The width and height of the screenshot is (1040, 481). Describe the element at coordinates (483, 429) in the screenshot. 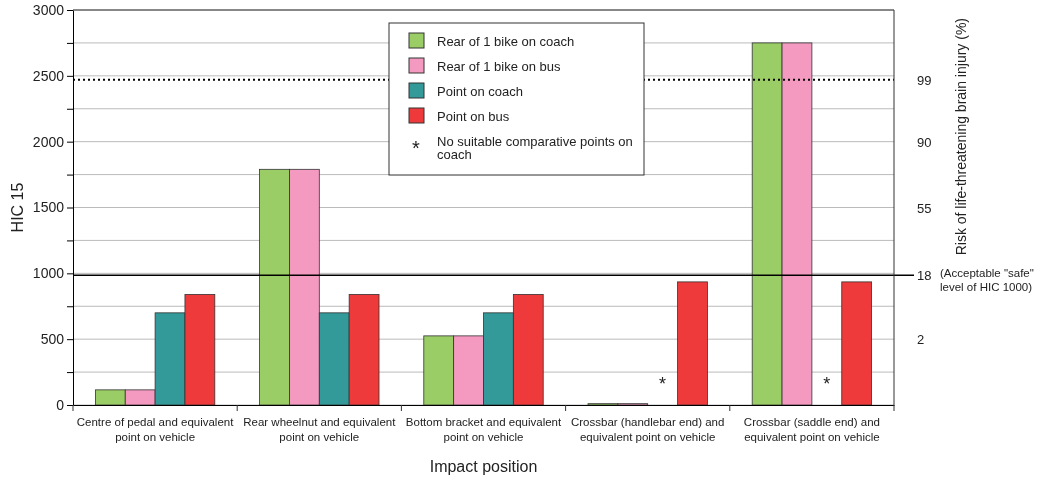

I see `x-tick-label: Bottom bracket and equivalent point on vehicle` at that location.